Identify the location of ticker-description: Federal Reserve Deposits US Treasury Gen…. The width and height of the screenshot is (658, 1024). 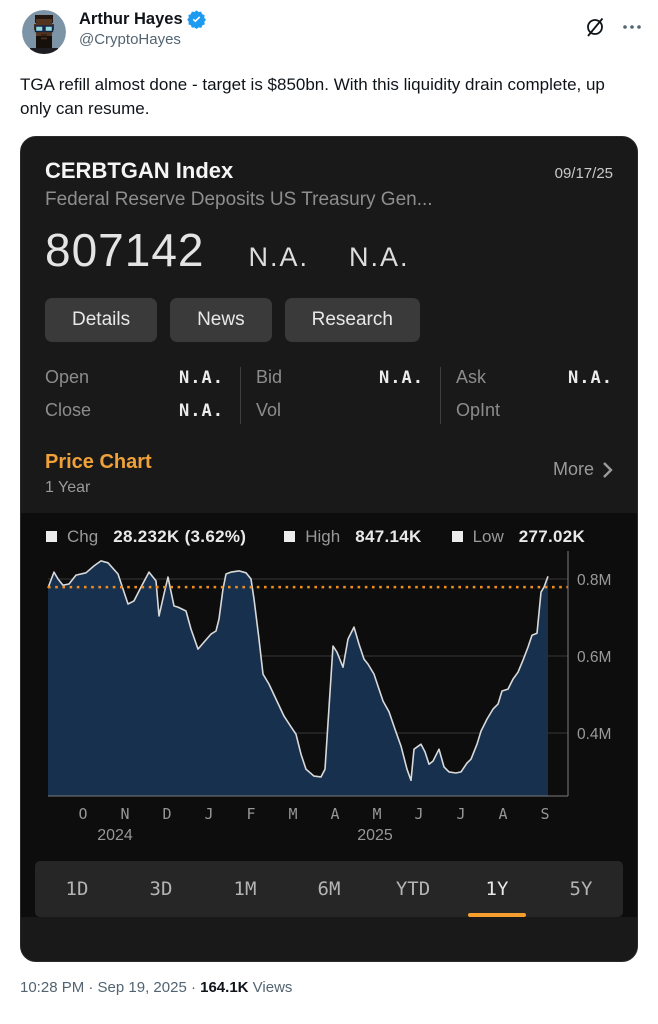
(239, 199).